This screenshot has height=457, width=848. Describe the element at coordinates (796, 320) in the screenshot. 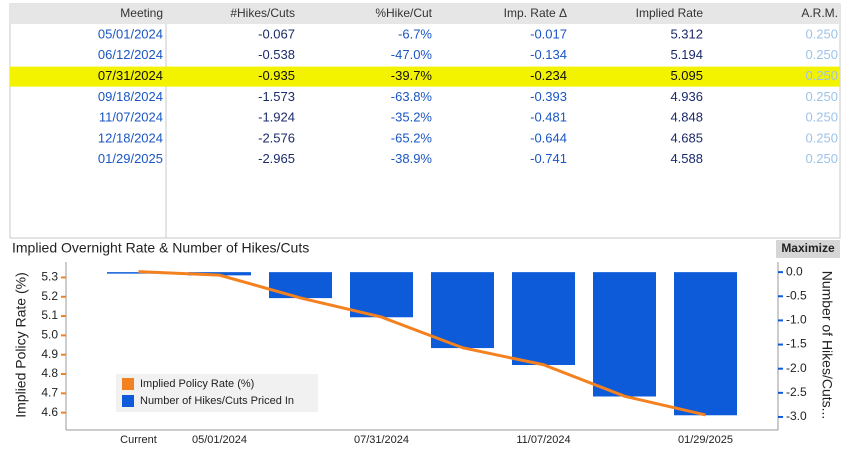

I see `y2-tick-label: -1.0` at that location.